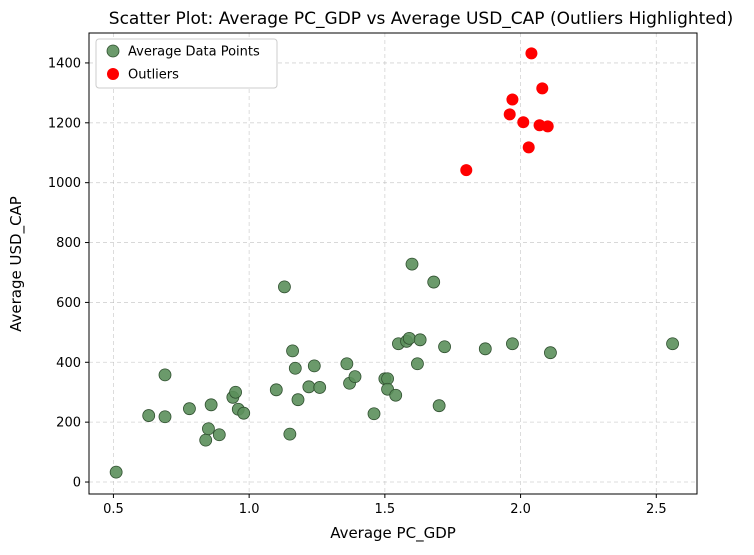 The width and height of the screenshot is (754, 555). Describe the element at coordinates (153, 75) in the screenshot. I see `legend-label-outliers: Outliers` at that location.